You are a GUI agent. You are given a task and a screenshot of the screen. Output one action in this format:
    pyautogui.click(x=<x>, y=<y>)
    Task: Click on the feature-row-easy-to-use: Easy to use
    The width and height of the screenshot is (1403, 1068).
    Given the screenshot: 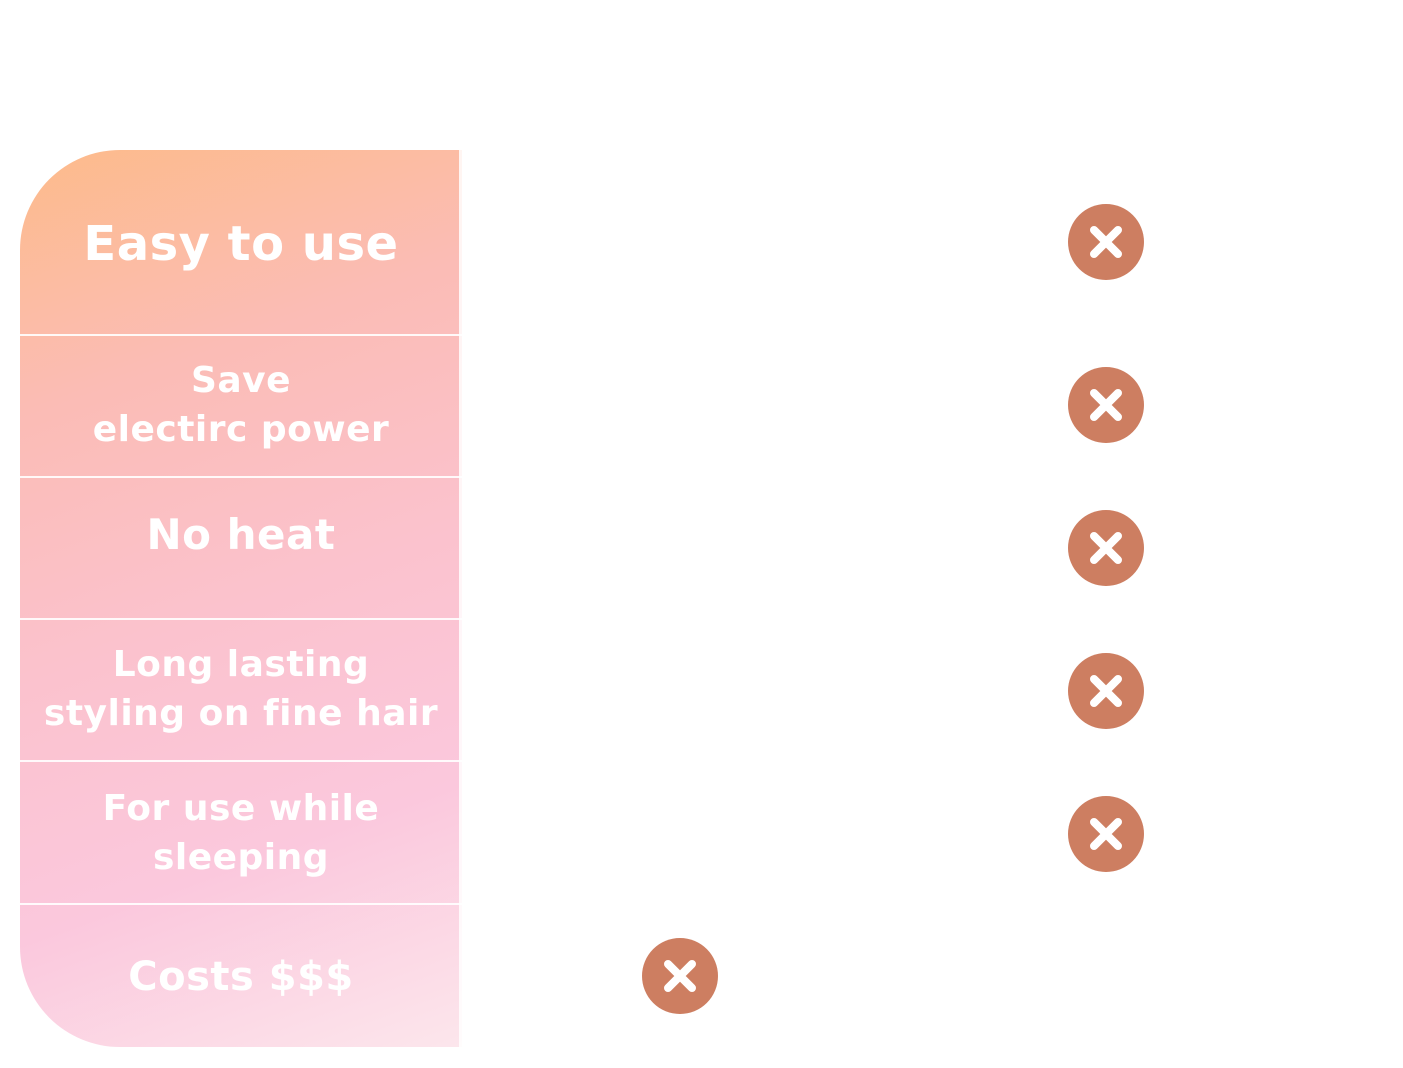 What is the action you would take?
    pyautogui.click(x=241, y=242)
    